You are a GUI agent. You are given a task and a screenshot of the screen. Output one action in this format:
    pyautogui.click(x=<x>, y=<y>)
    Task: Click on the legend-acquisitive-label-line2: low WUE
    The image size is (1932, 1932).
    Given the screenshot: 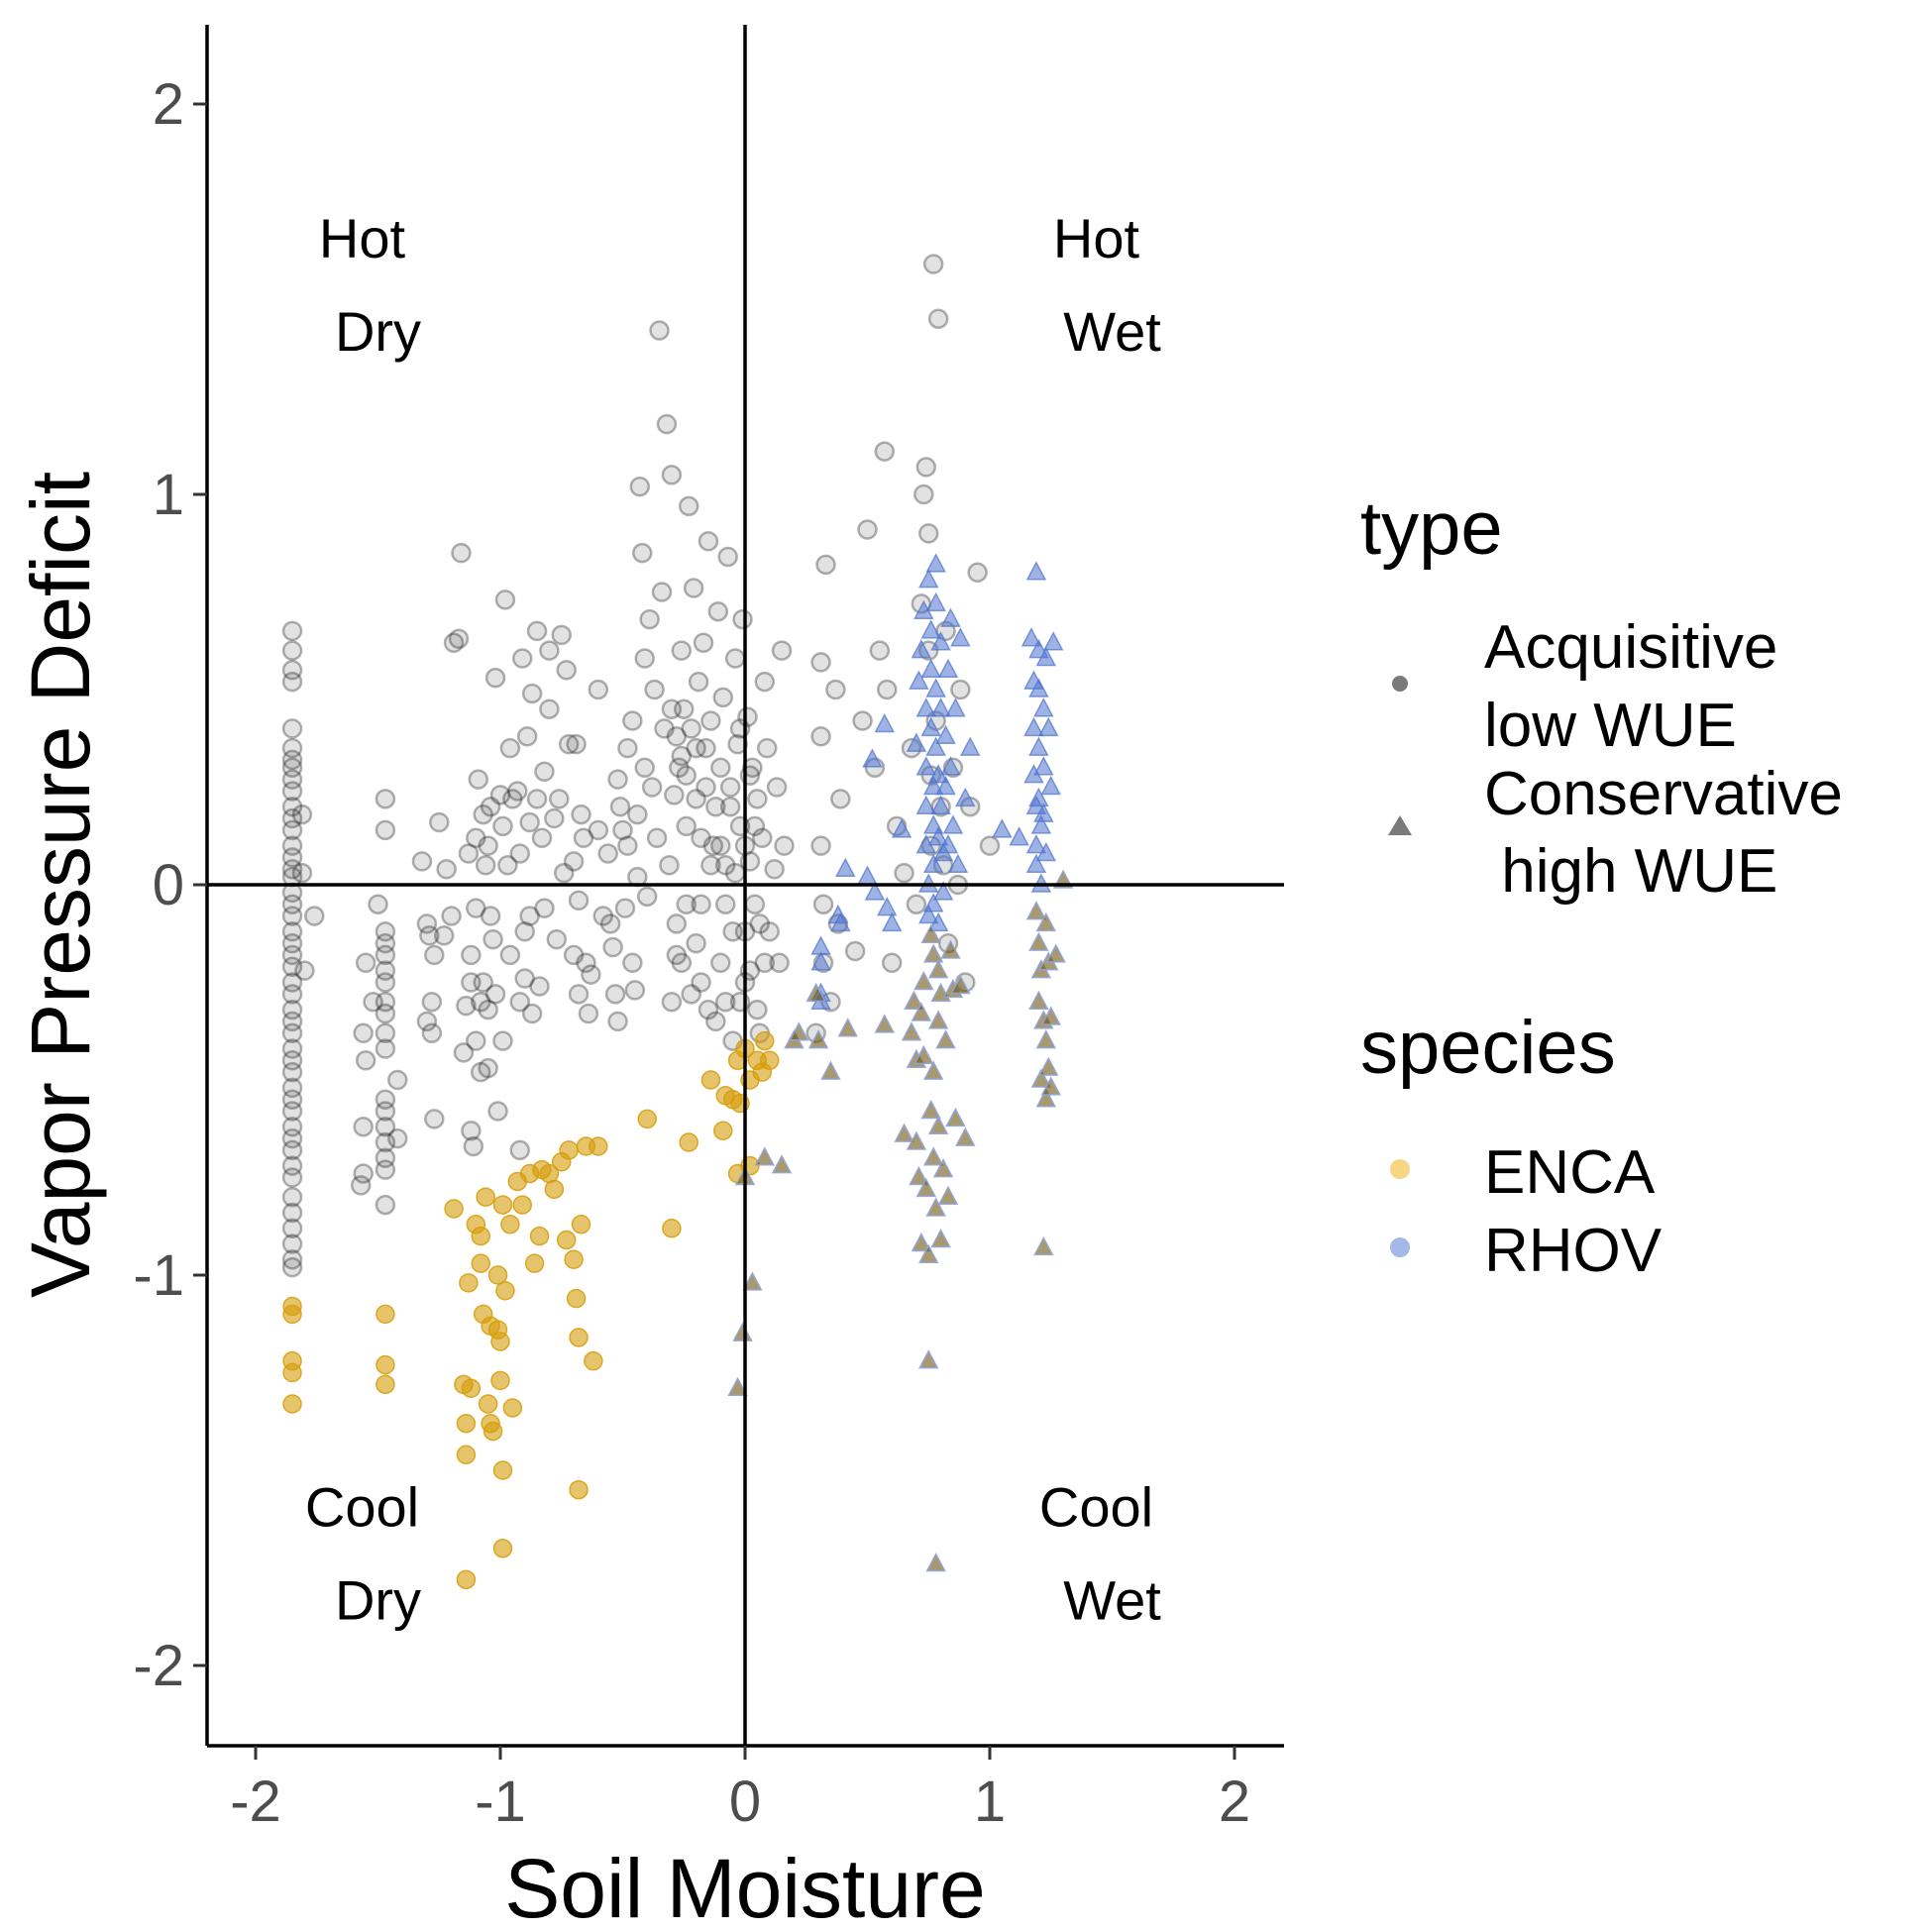 What is the action you would take?
    pyautogui.click(x=1610, y=726)
    